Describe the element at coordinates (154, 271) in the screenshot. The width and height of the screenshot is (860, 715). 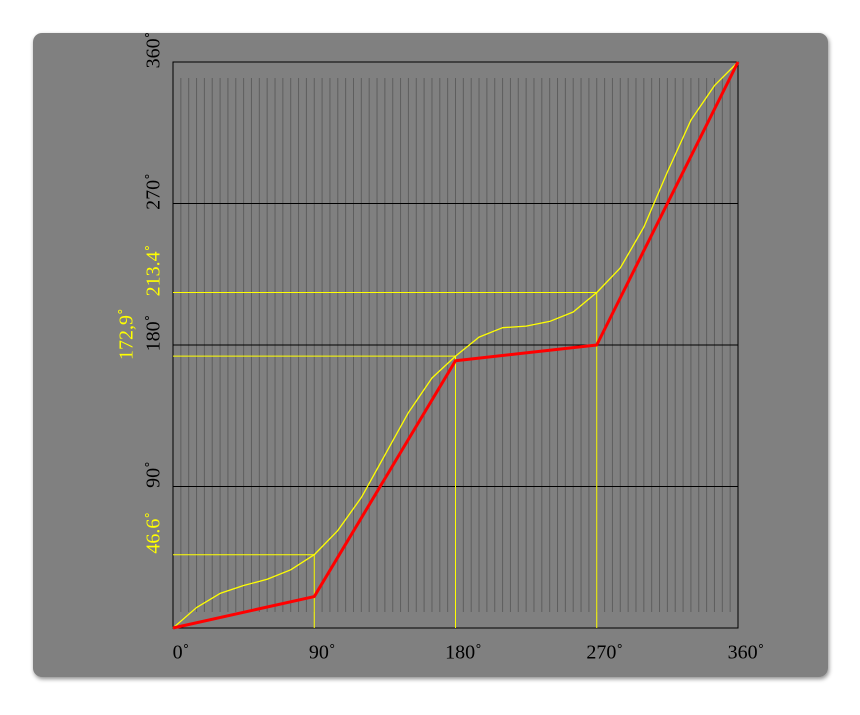
I see `annotation-label: 213.4˚` at that location.